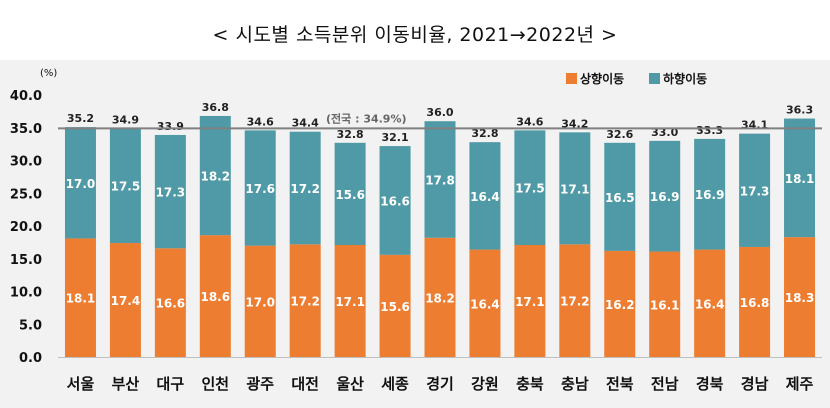  Describe the element at coordinates (171, 384) in the screenshot. I see `x-category-label: 대구` at that location.